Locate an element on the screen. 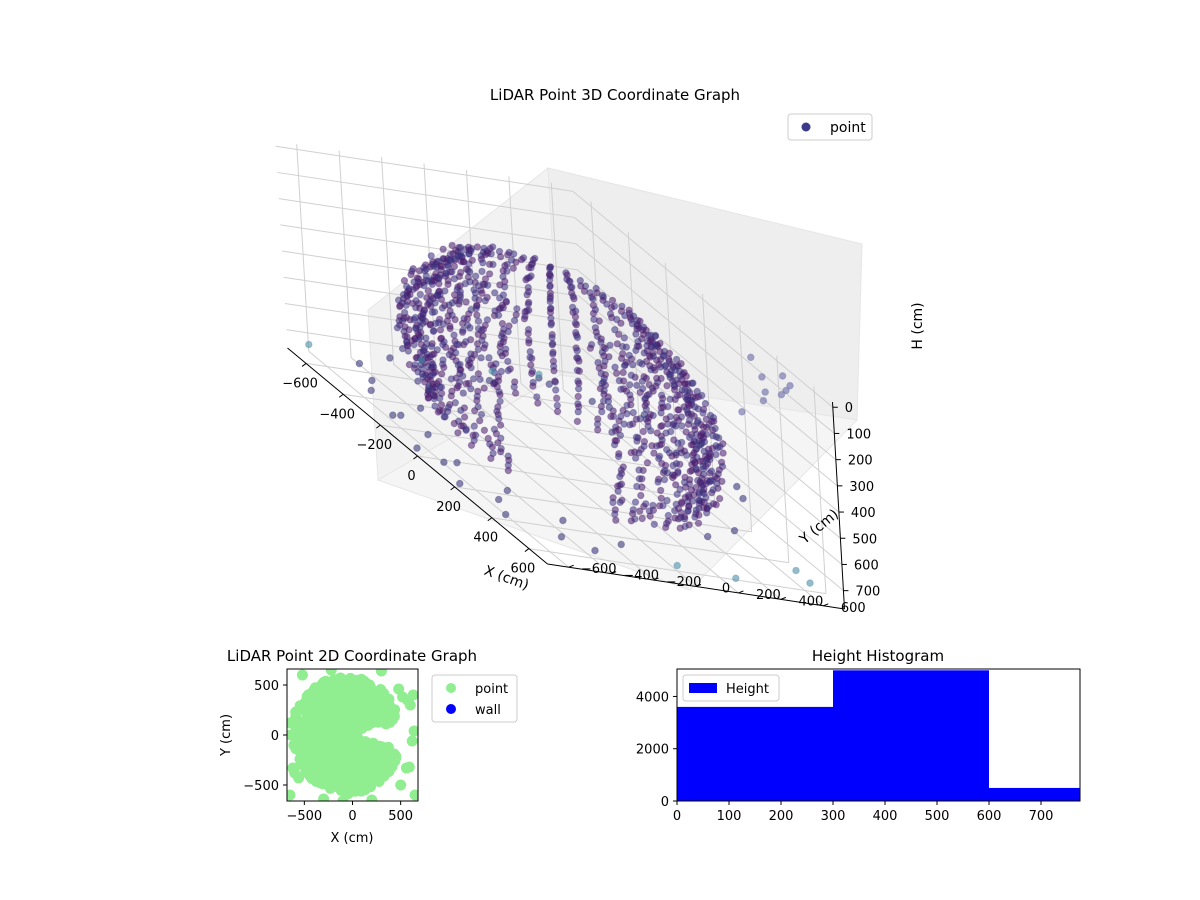  legend-3d: point is located at coordinates (830, 127).